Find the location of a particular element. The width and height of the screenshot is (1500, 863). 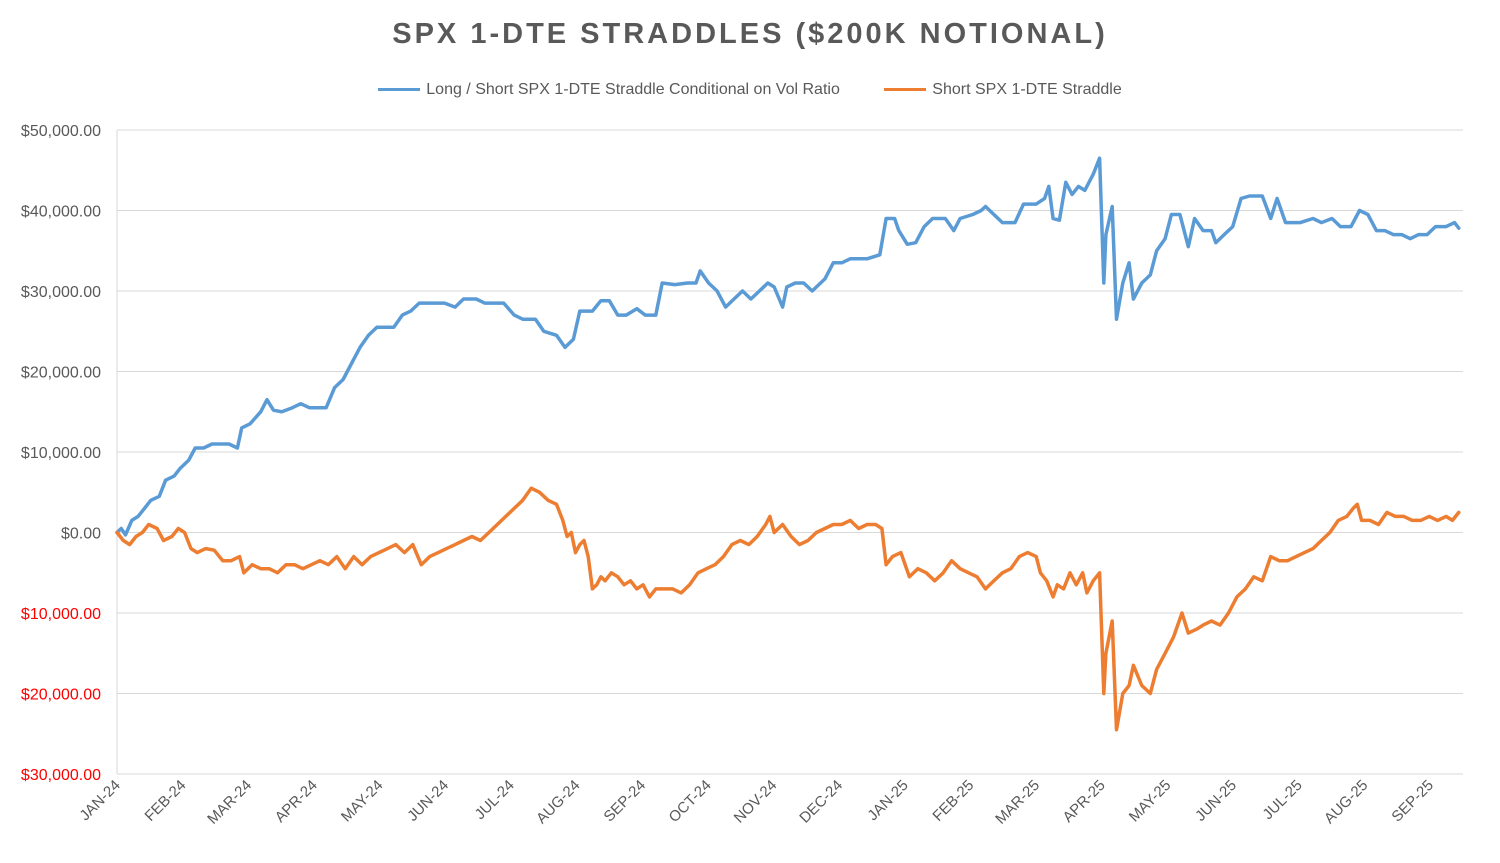

y-tick-label: $0.00 is located at coordinates (81, 534).